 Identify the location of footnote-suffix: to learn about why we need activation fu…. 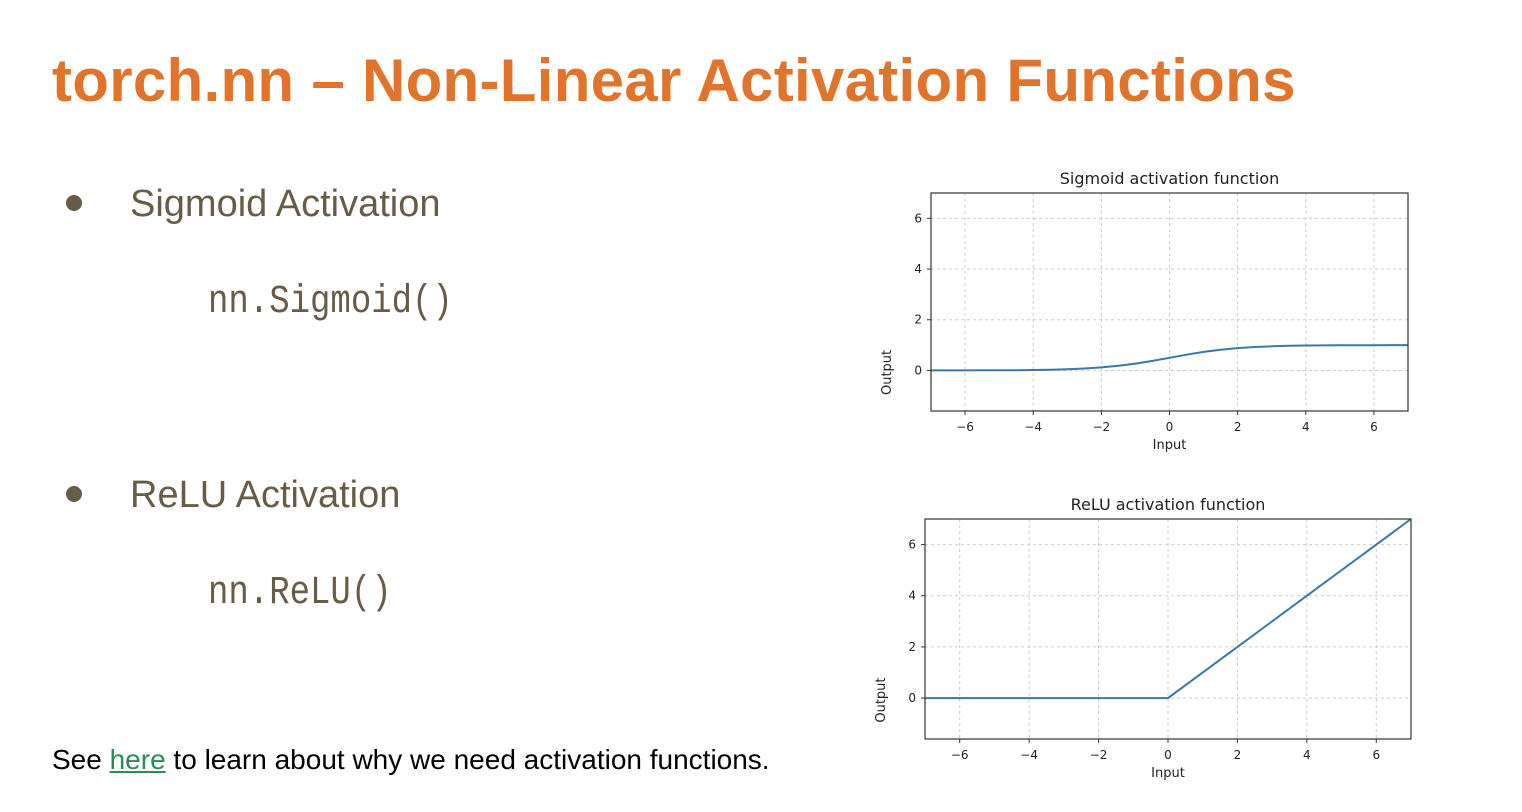
(467, 759).